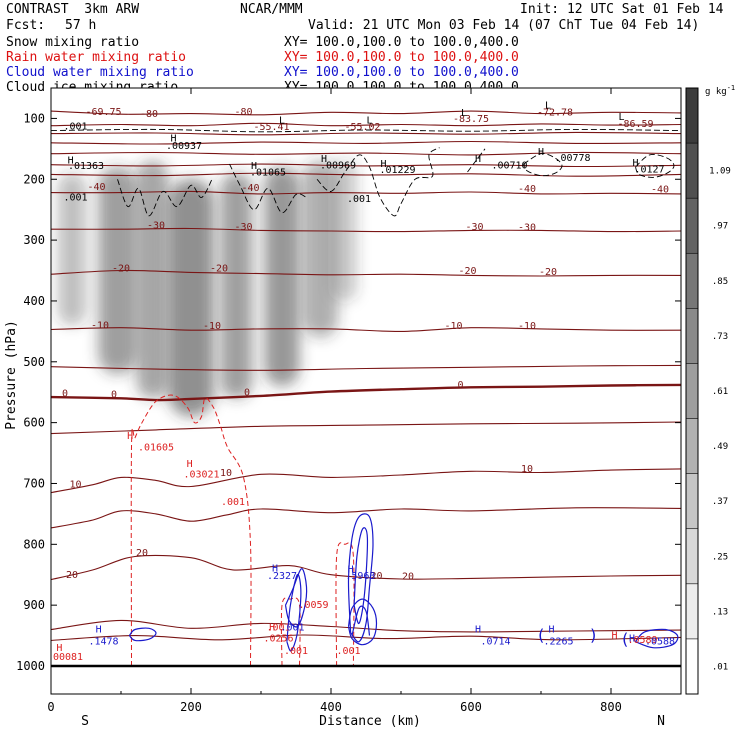 This screenshot has width=740, height=740. Describe the element at coordinates (572, 158) in the screenshot. I see `ice-label-7: .00778` at that location.